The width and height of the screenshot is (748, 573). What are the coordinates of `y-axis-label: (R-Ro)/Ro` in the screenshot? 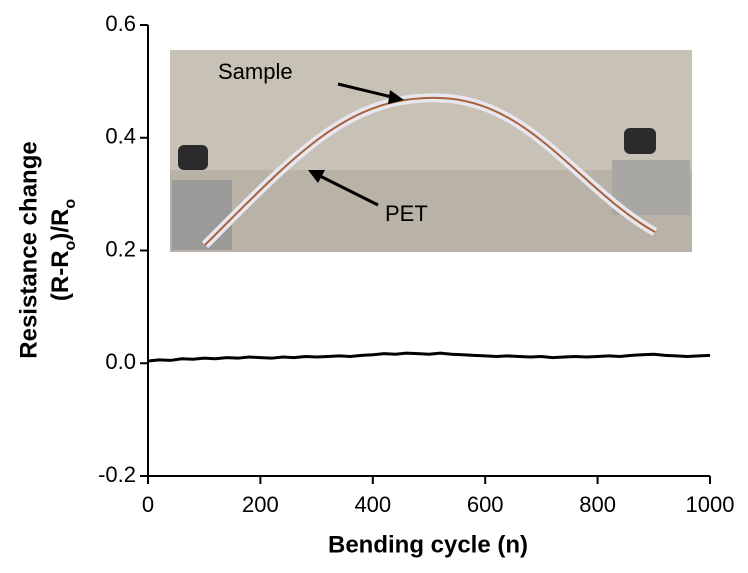 It's located at (62, 250).